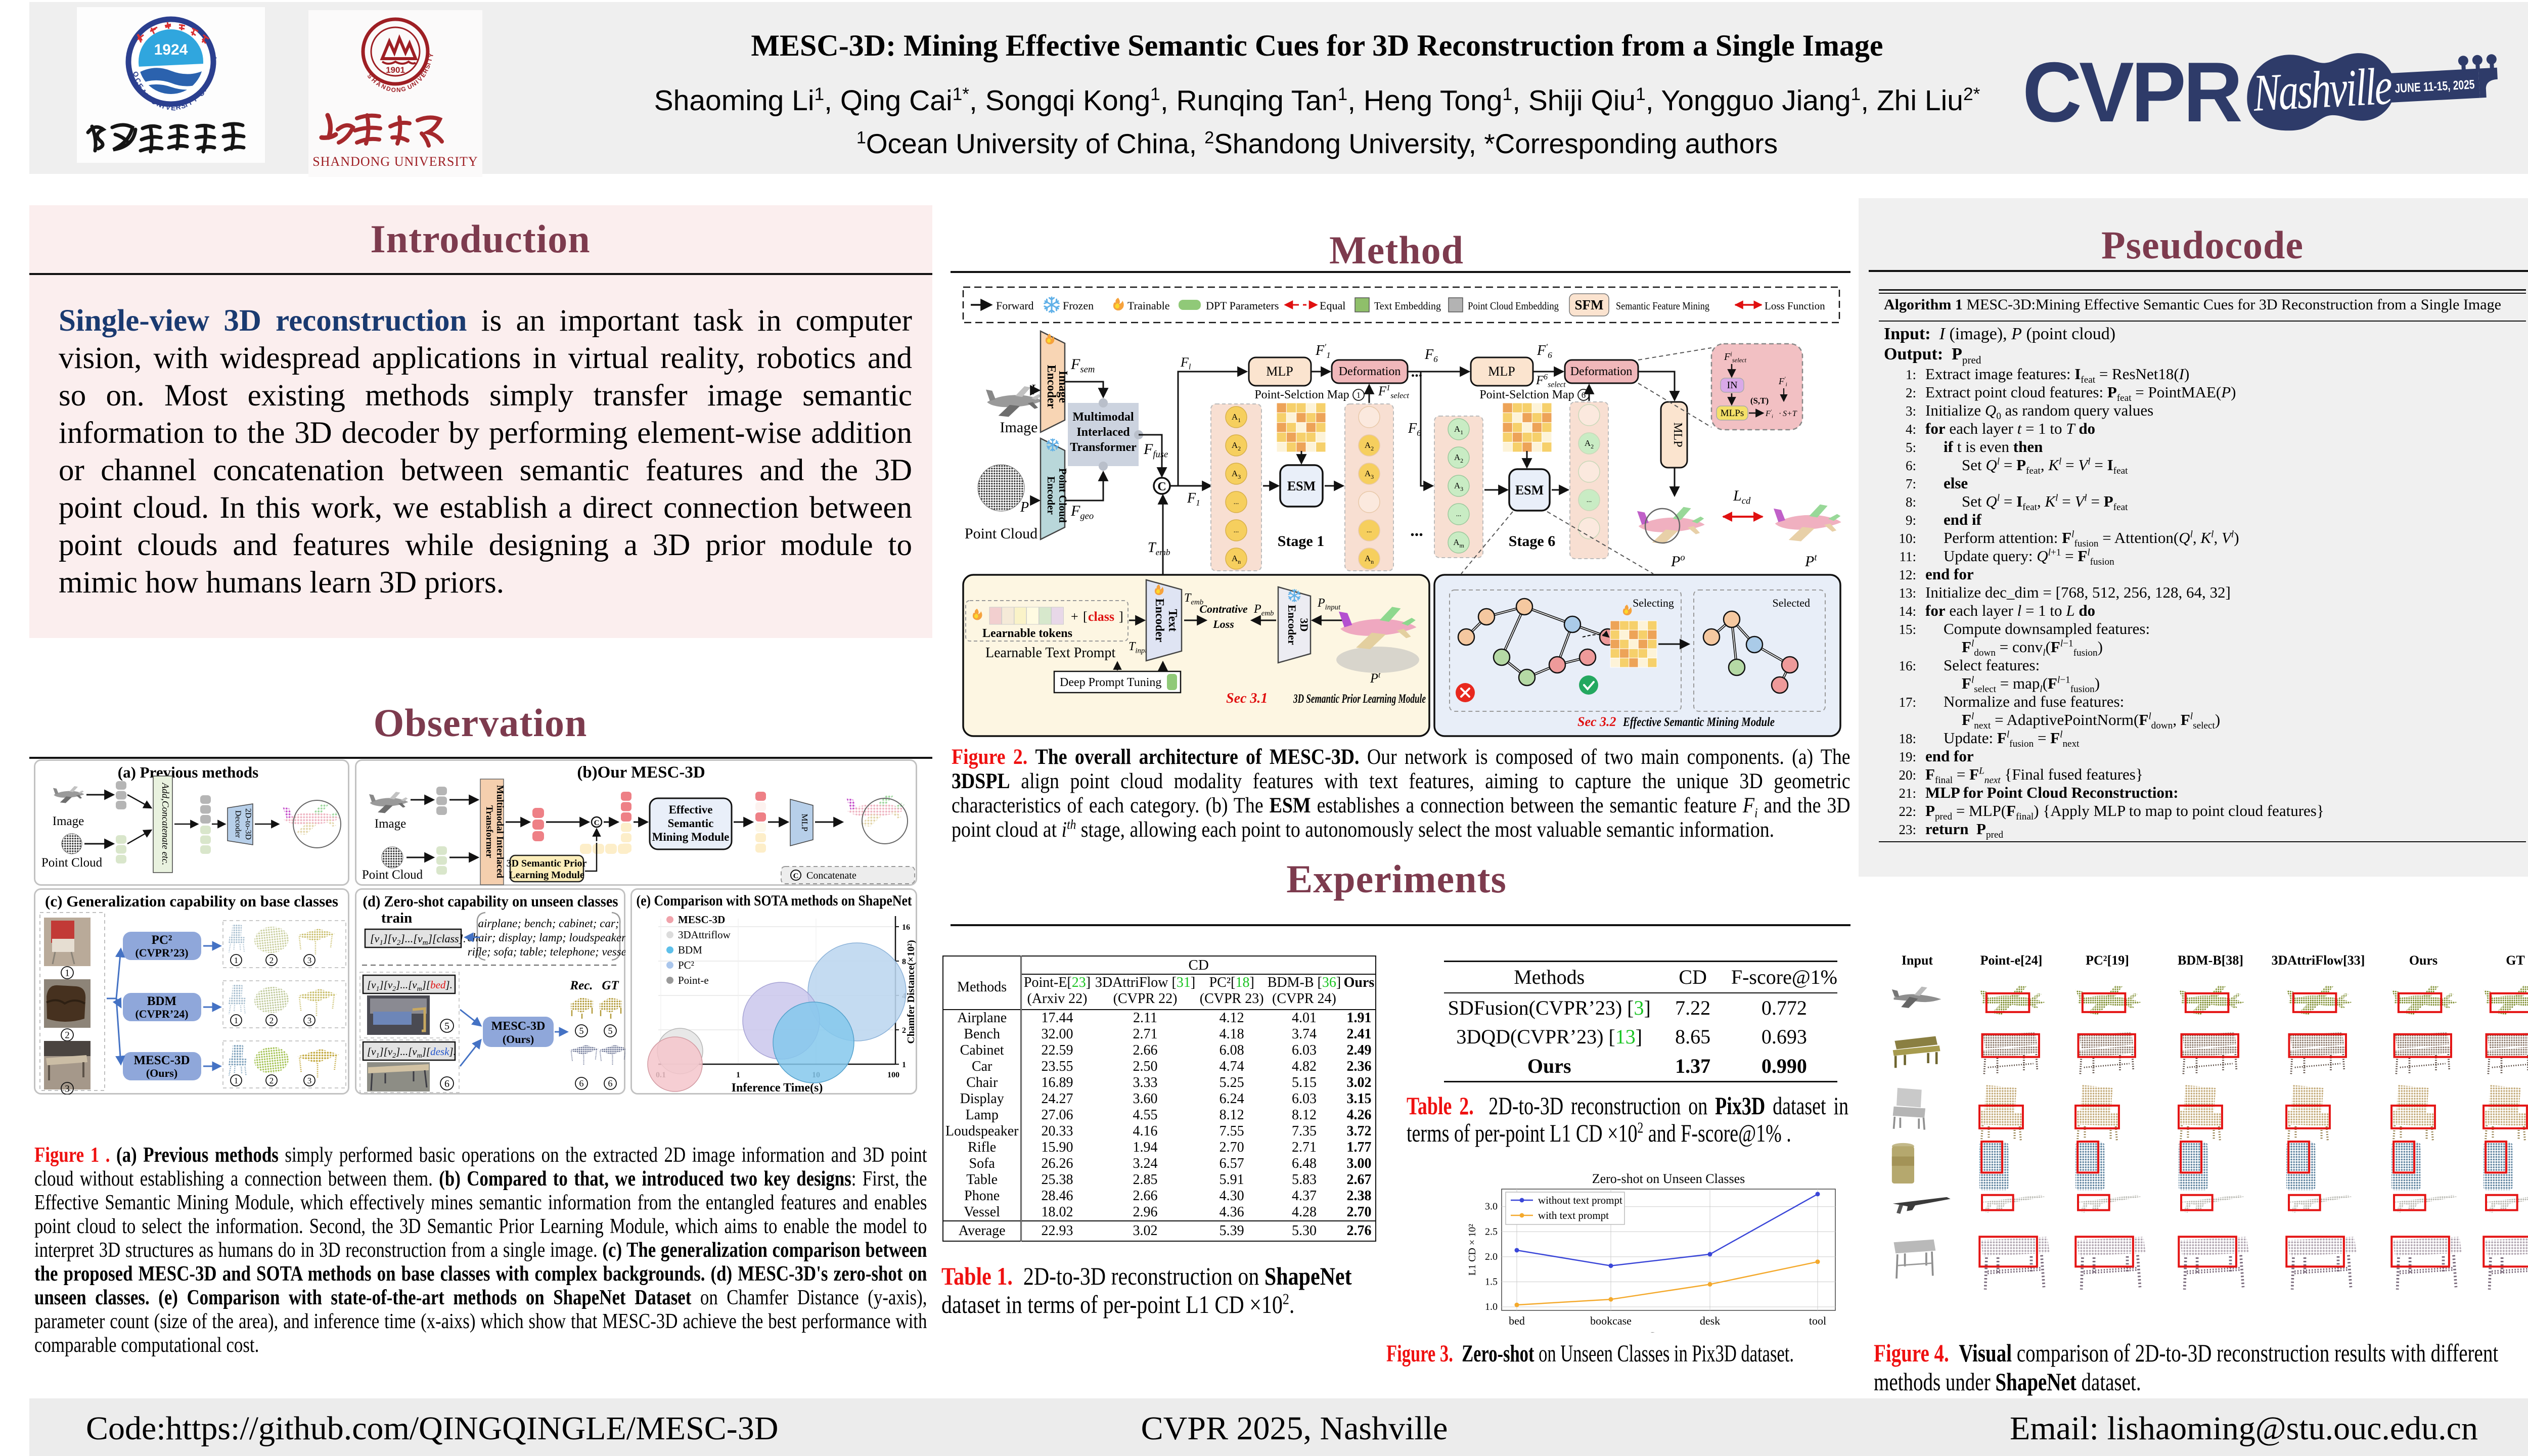 The width and height of the screenshot is (2528, 1456). Describe the element at coordinates (1082, 512) in the screenshot. I see `svg-text: Fgeo` at that location.